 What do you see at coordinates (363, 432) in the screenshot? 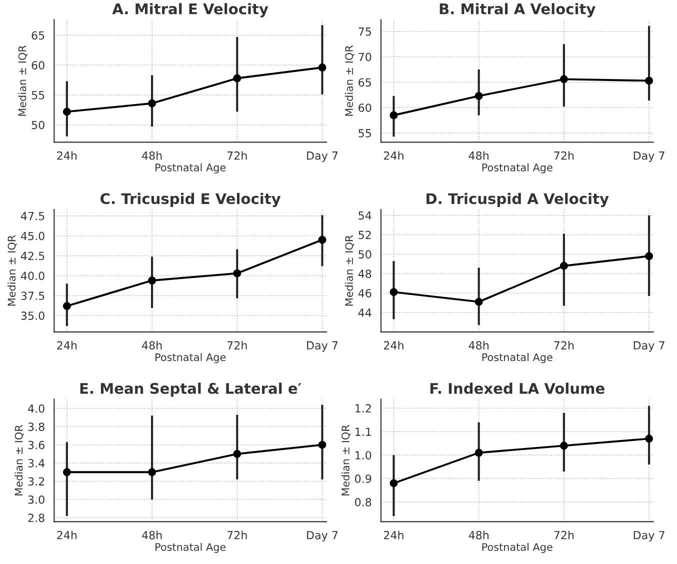
I see `y-tick-label: 1.1` at bounding box center [363, 432].